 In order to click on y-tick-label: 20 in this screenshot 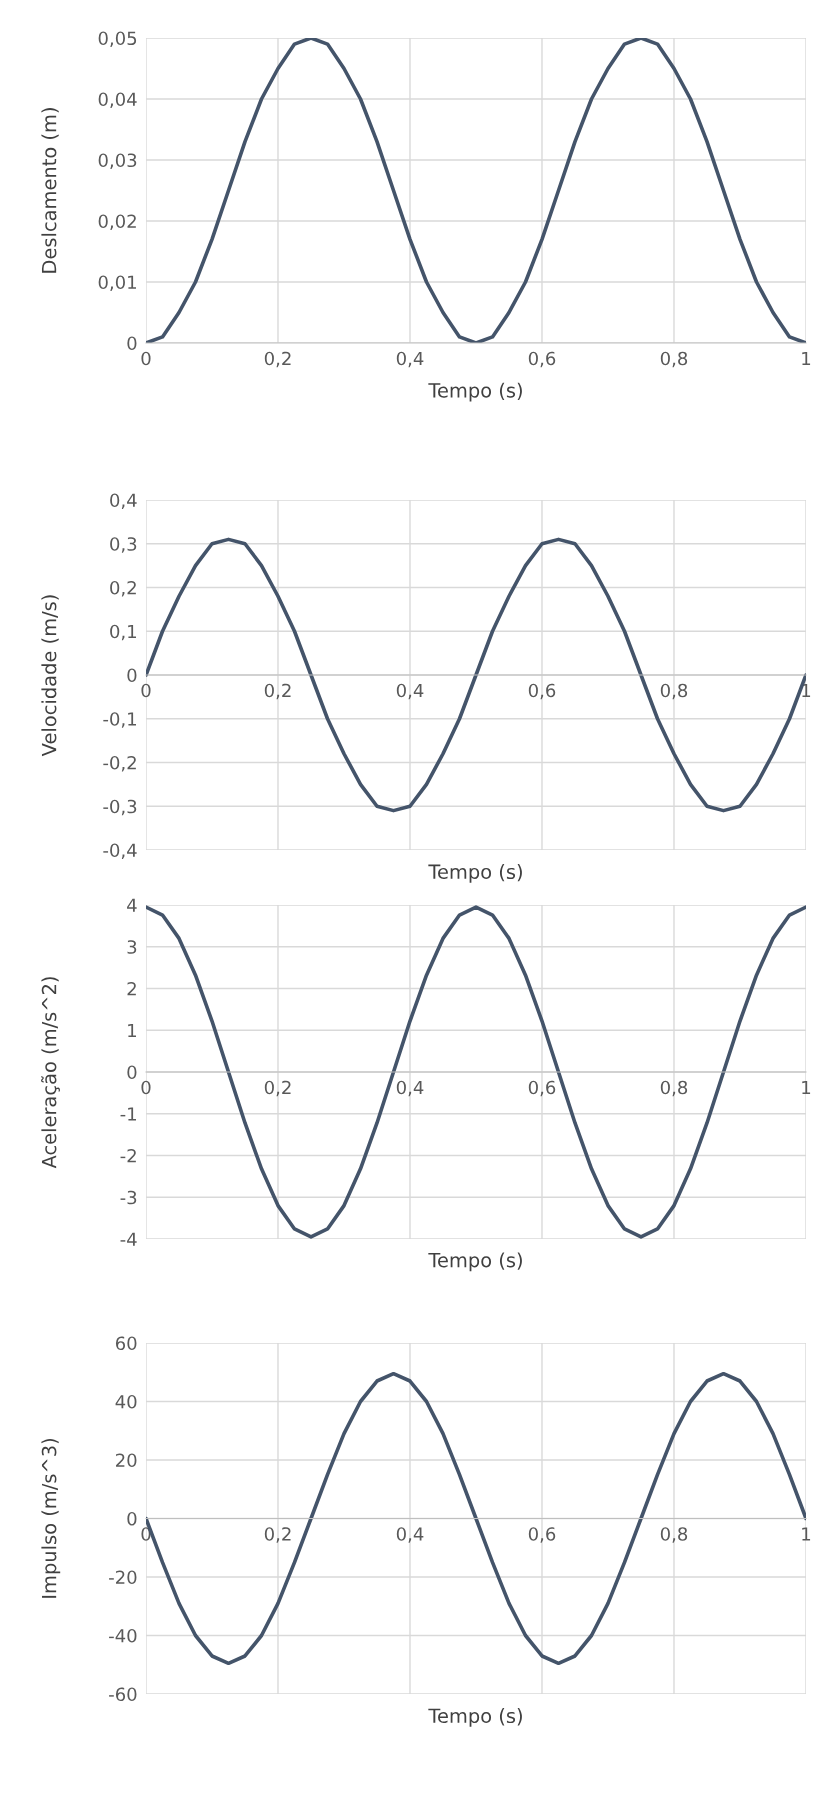, I will do `click(126, 1460)`.